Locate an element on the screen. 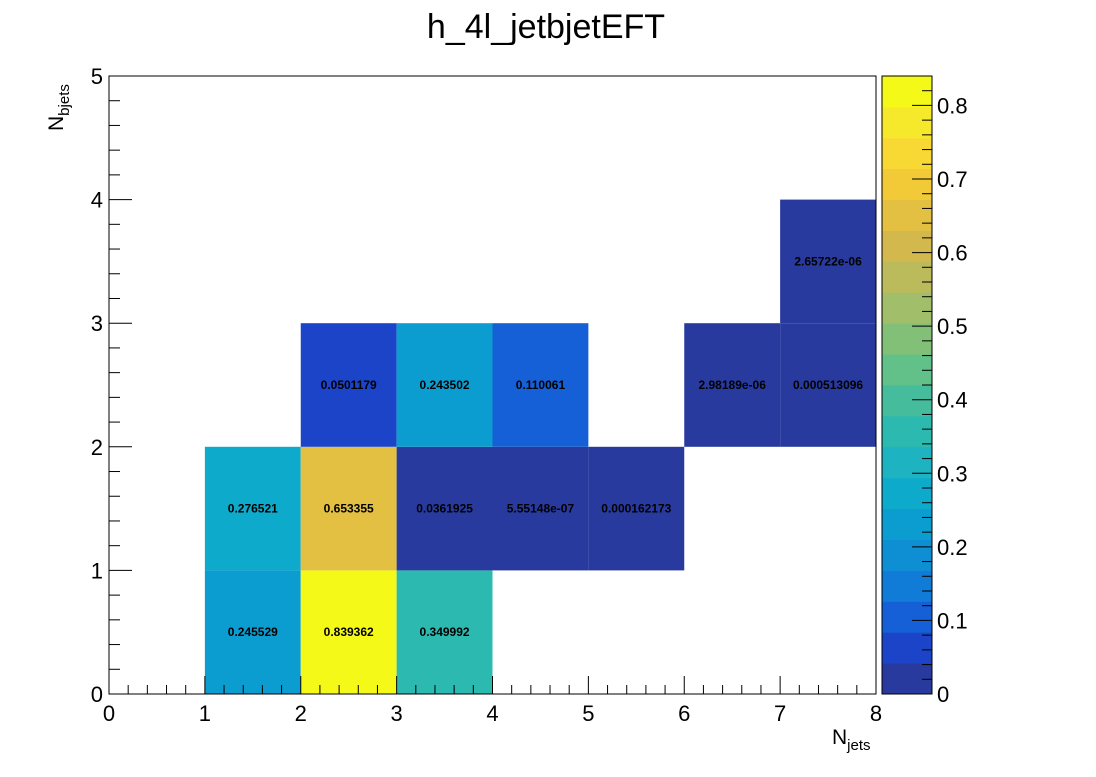 Image resolution: width=1096 pixels, height=777 pixels. x-axis-title-sub: jets is located at coordinates (858, 745).